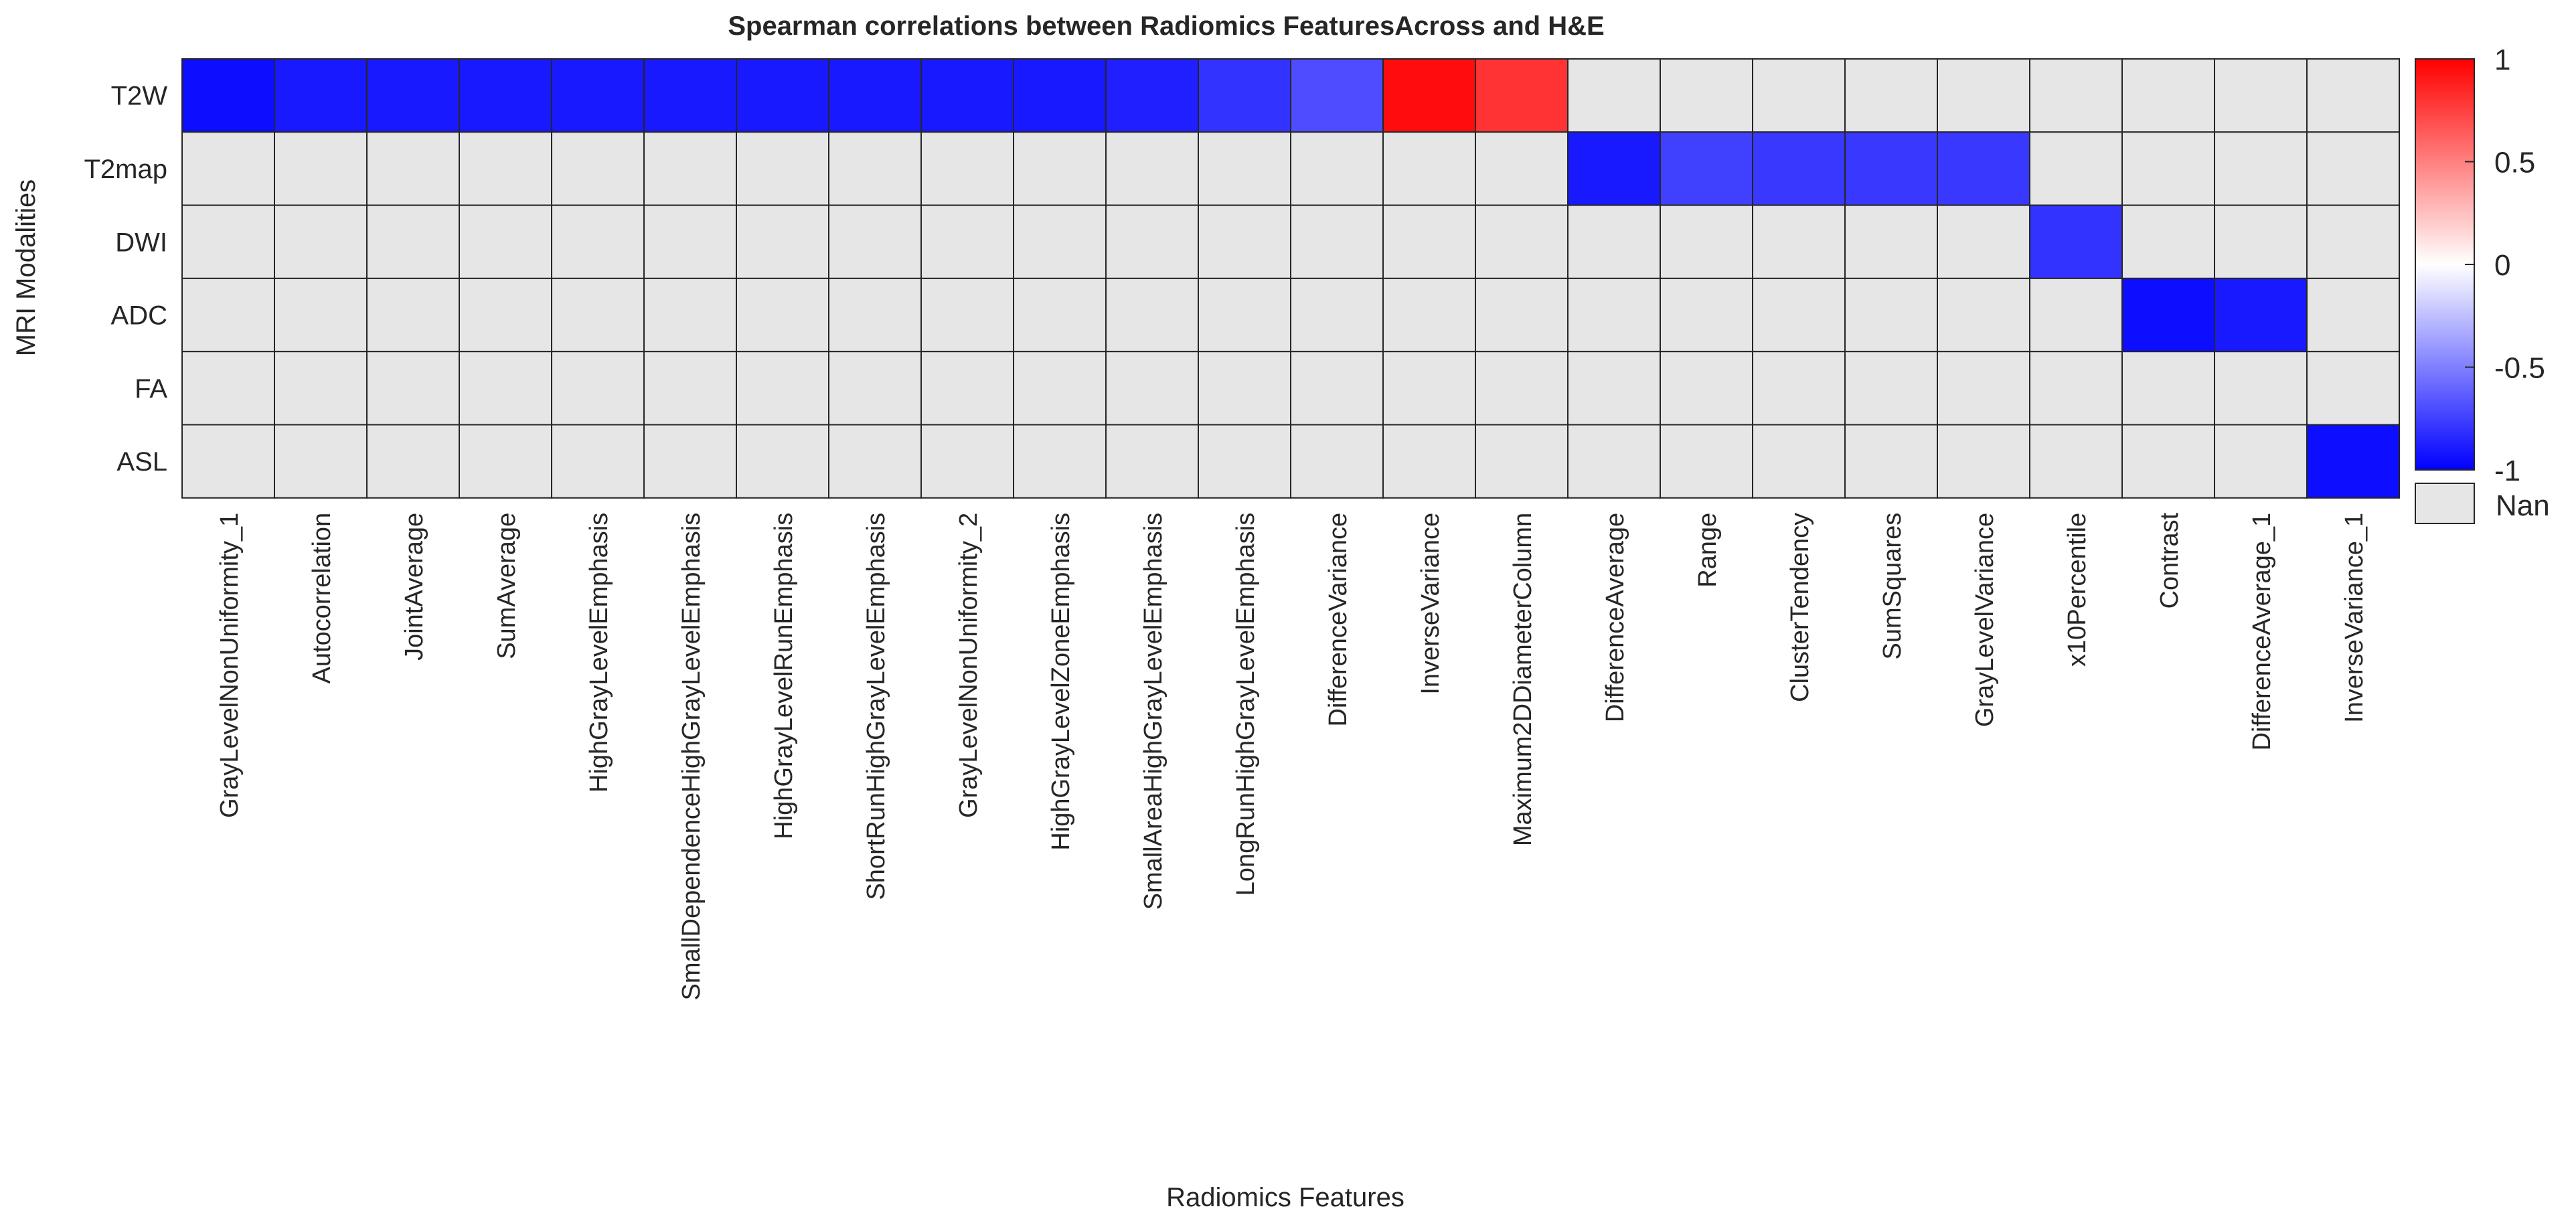 Image resolution: width=2576 pixels, height=1227 pixels. What do you see at coordinates (141, 242) in the screenshot?
I see `row-label: DWI` at bounding box center [141, 242].